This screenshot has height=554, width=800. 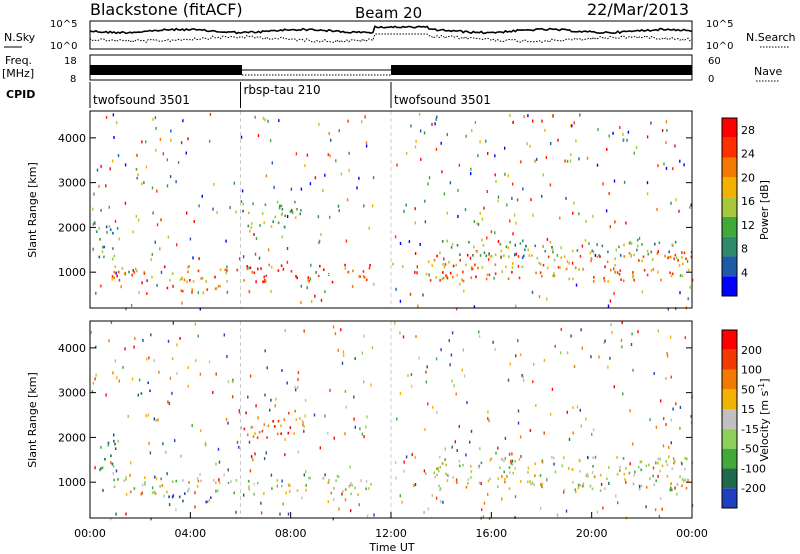 What do you see at coordinates (771, 37) in the screenshot?
I see `nsearch-label: N.Search` at bounding box center [771, 37].